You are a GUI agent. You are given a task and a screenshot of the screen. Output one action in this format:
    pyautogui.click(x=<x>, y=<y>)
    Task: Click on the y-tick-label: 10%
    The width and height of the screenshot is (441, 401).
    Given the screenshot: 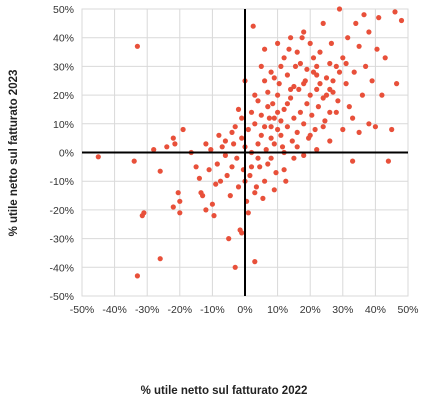 What is the action you would take?
    pyautogui.click(x=63, y=125)
    